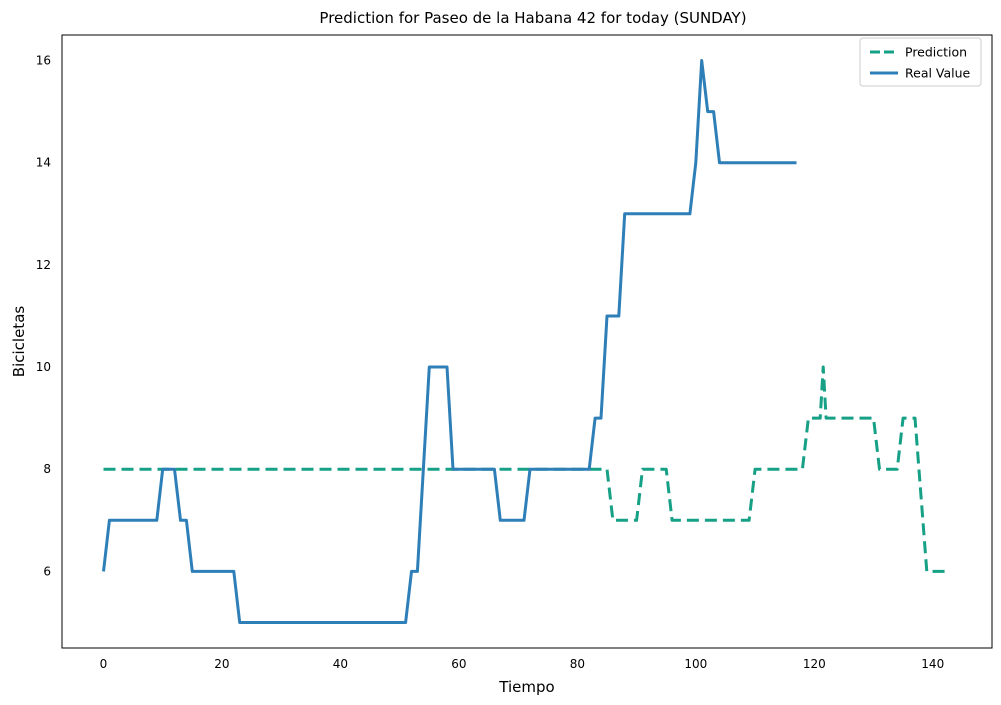 The image size is (1001, 705). I want to click on x-tick-label: 40, so click(340, 664).